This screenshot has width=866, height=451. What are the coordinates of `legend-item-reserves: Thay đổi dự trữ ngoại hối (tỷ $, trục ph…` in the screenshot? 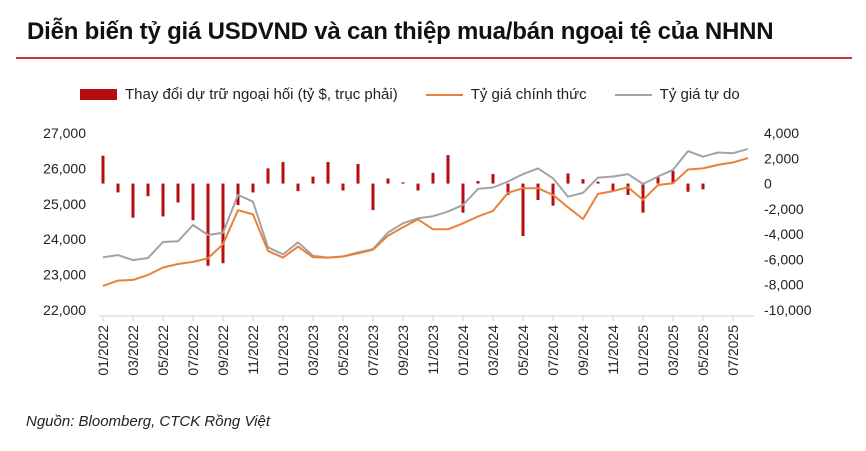 It's located at (239, 94).